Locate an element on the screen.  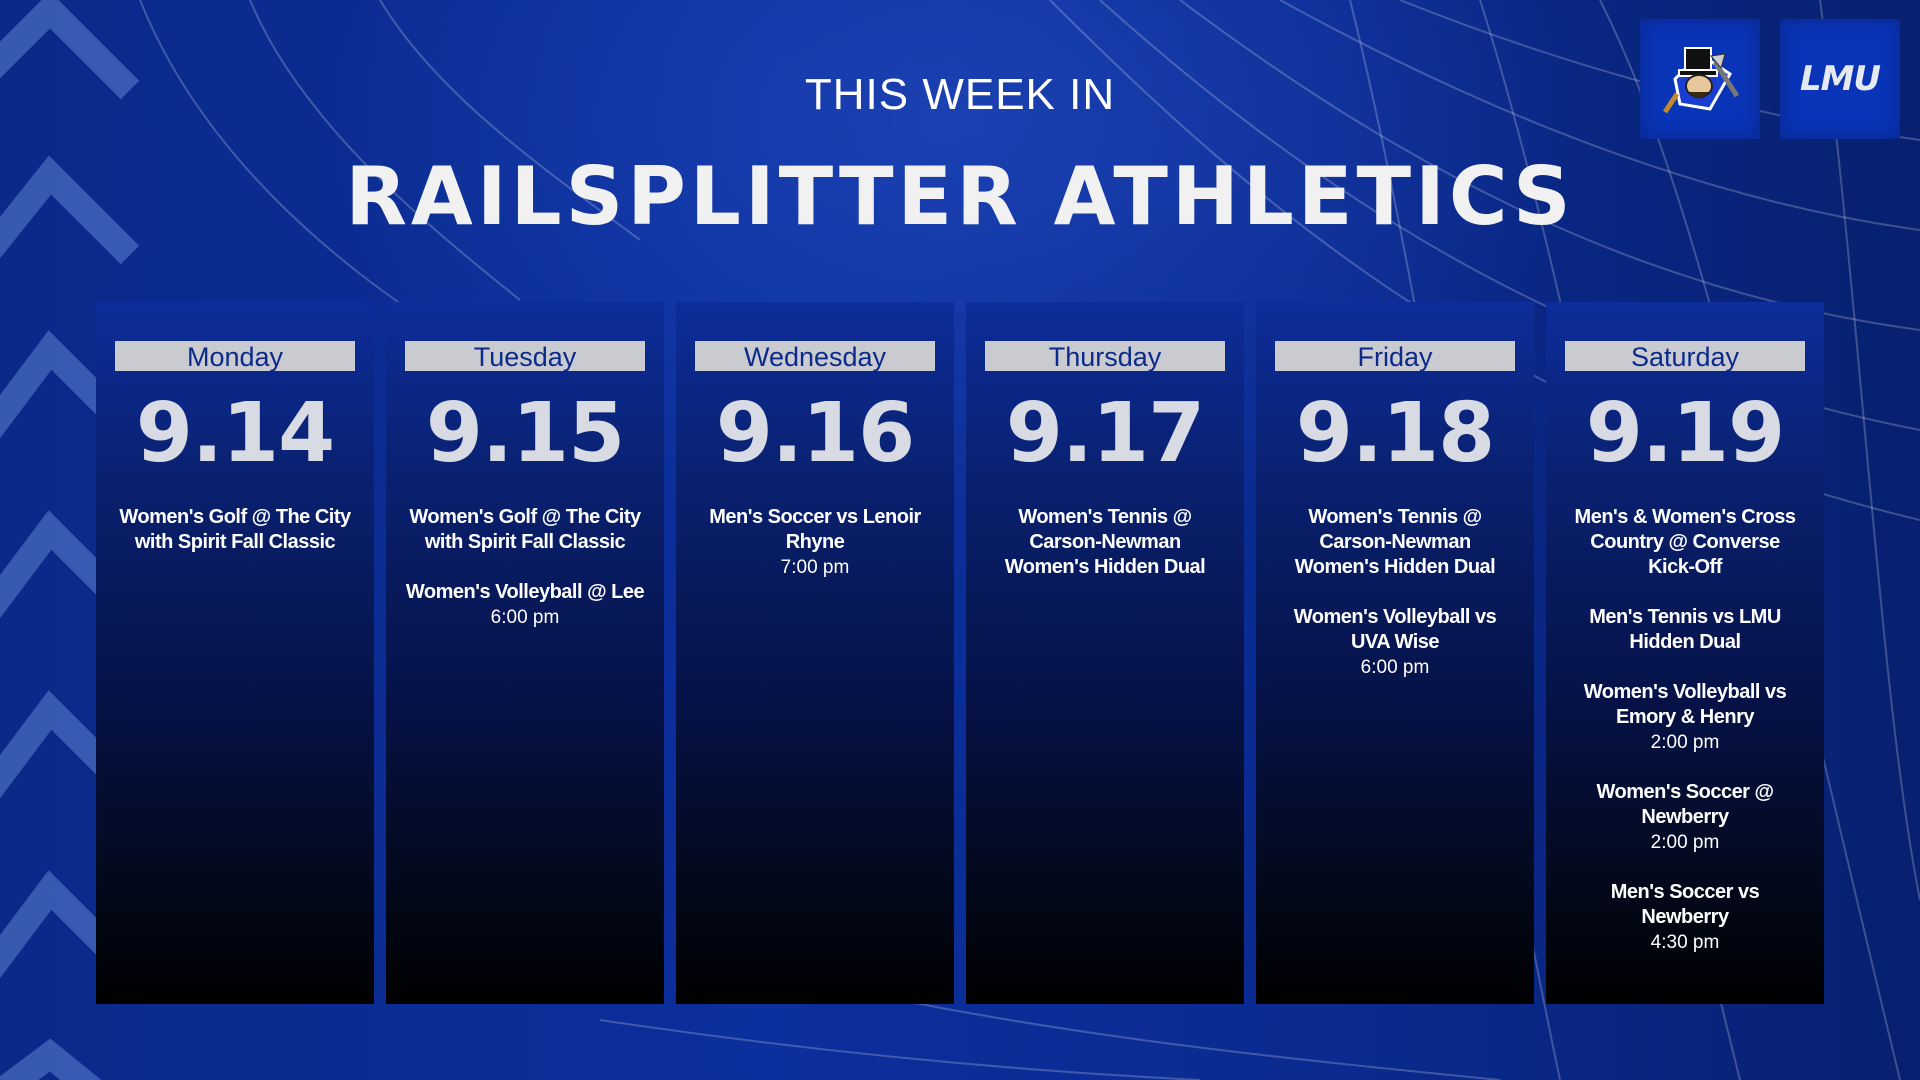
day-date: 9.19 is located at coordinates (1685, 433).